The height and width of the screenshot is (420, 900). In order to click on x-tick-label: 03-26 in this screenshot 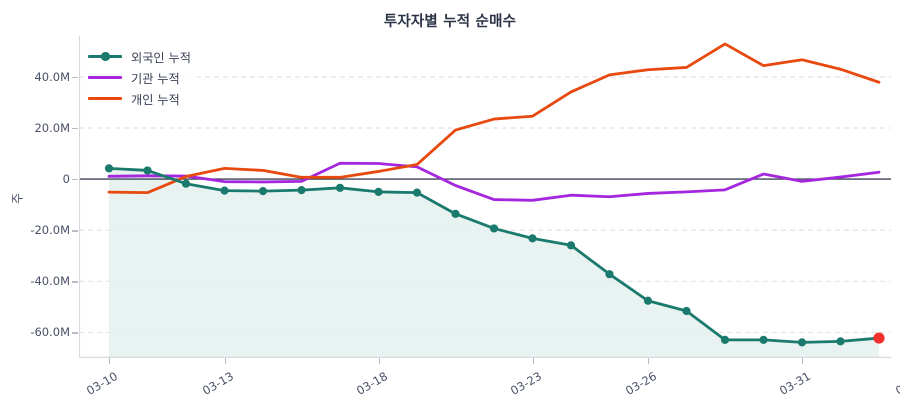, I will do `click(641, 383)`.